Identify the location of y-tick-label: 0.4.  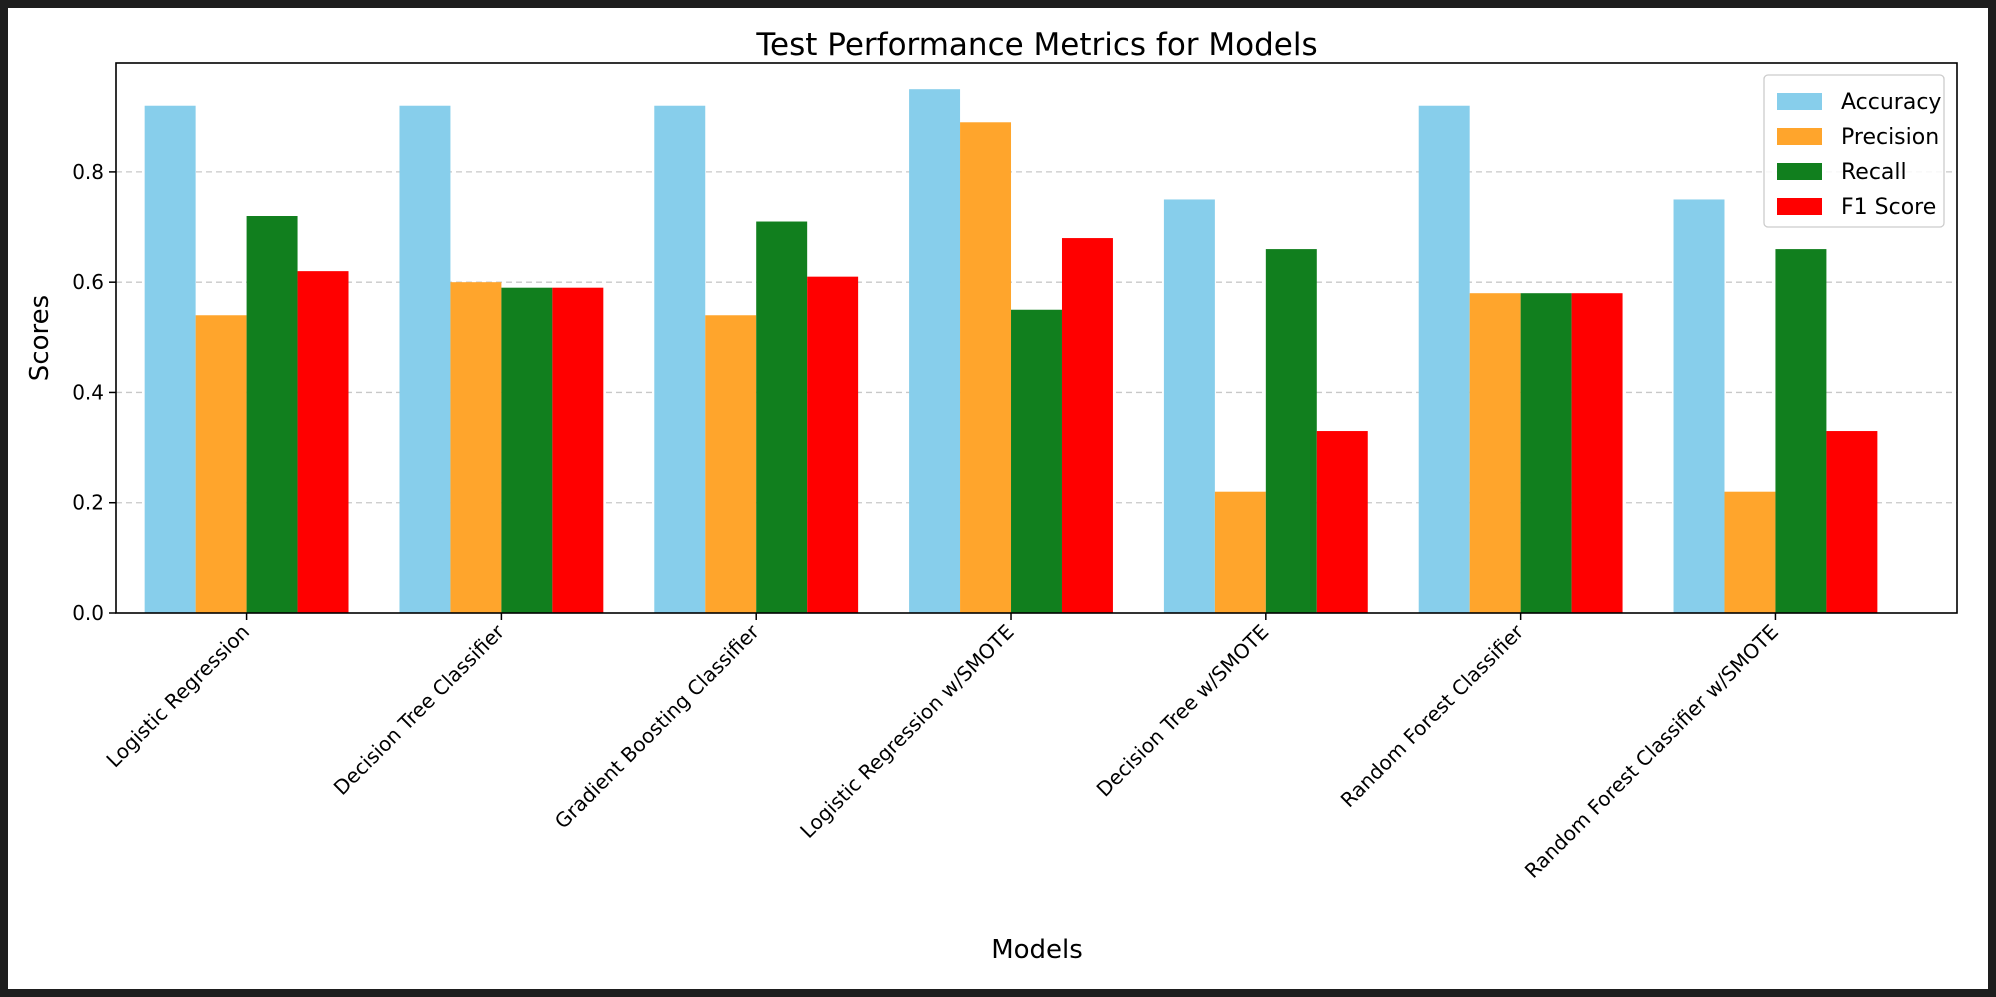
(88, 392).